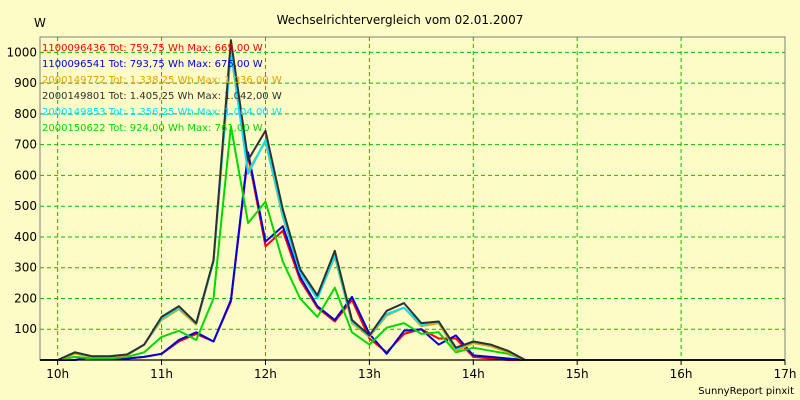 The width and height of the screenshot is (800, 400). Describe the element at coordinates (152, 64) in the screenshot. I see `legend-entry-1100096541: 1100096541 Tot: 793,75 Wh Max: 675,00 W` at that location.